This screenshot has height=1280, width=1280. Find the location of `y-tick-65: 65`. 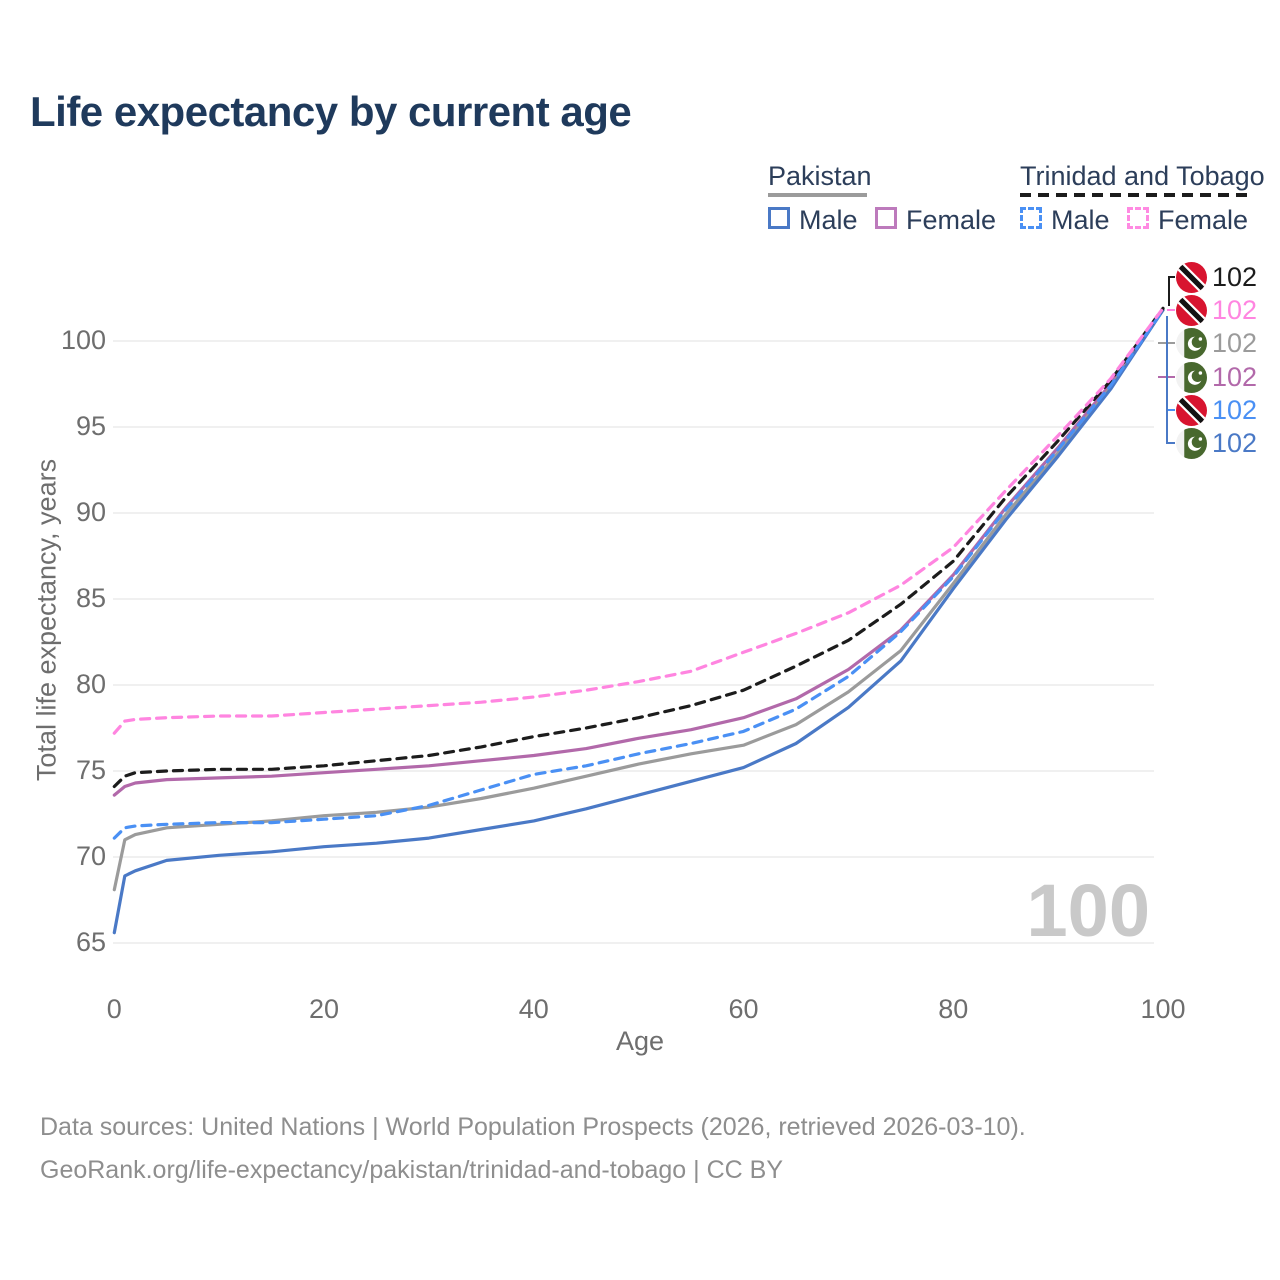

y-tick-65: 65 is located at coordinates (90, 942).